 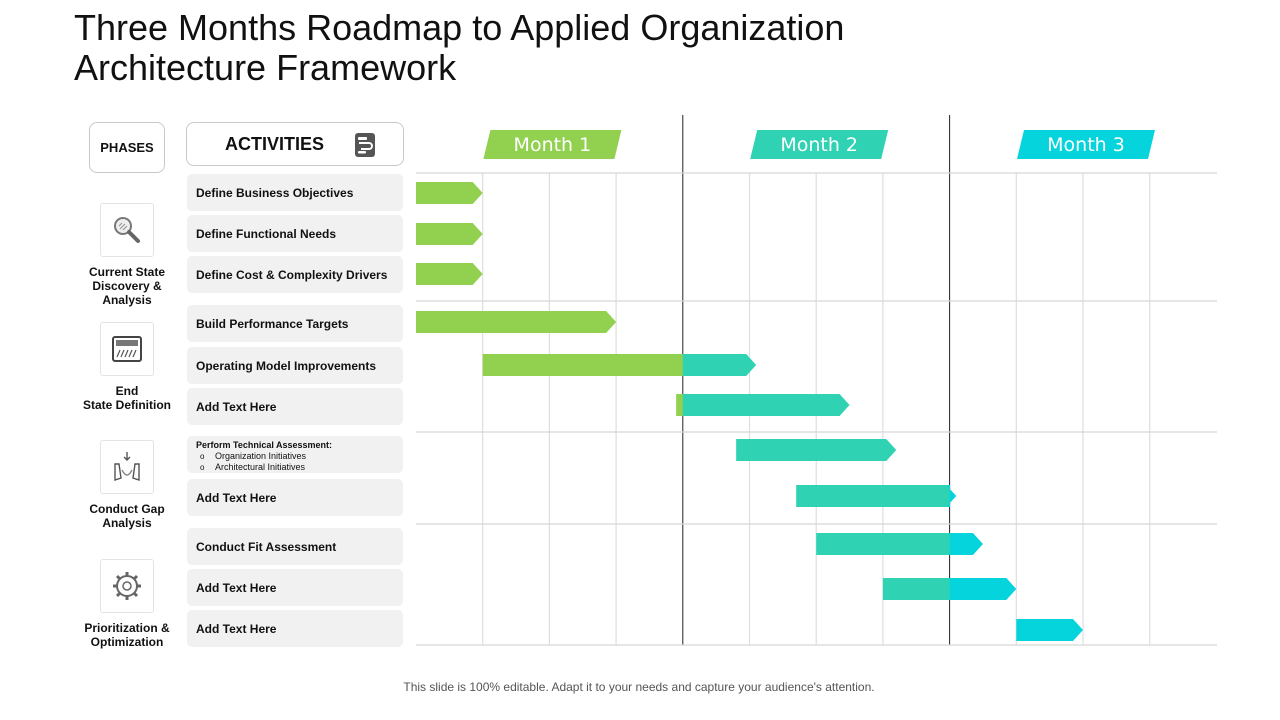 What do you see at coordinates (295, 192) in the screenshot?
I see `activity-item: Define Business Objectives` at bounding box center [295, 192].